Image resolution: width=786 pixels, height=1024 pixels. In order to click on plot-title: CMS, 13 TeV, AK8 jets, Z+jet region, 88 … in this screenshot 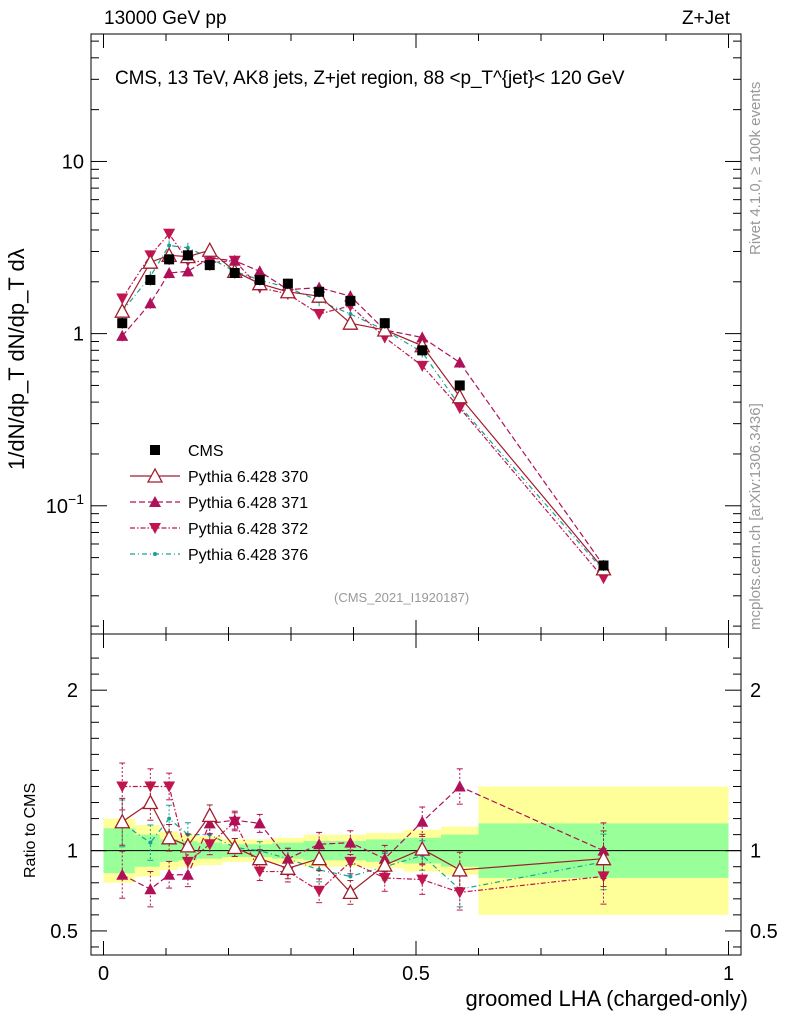, I will do `click(370, 79)`.